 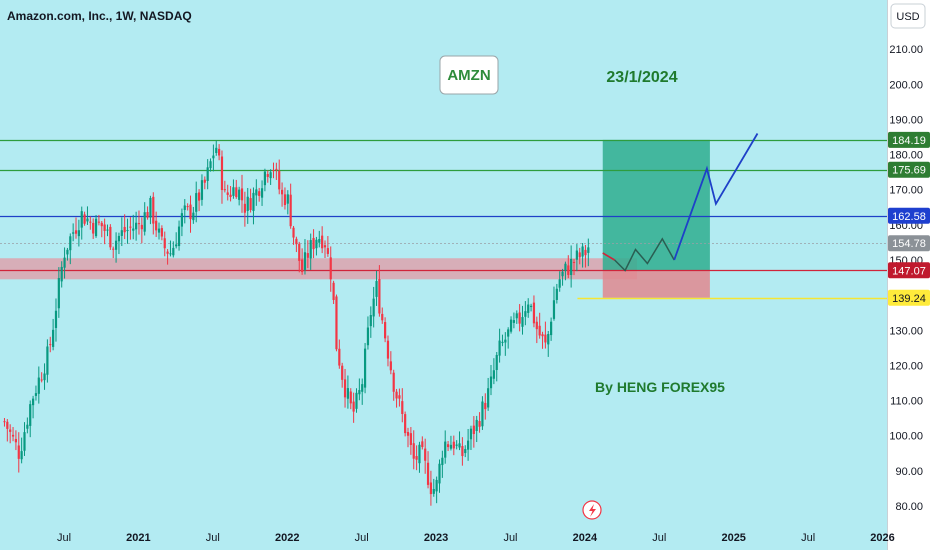 I want to click on x-tick-label-0: Jul, so click(x=64, y=538).